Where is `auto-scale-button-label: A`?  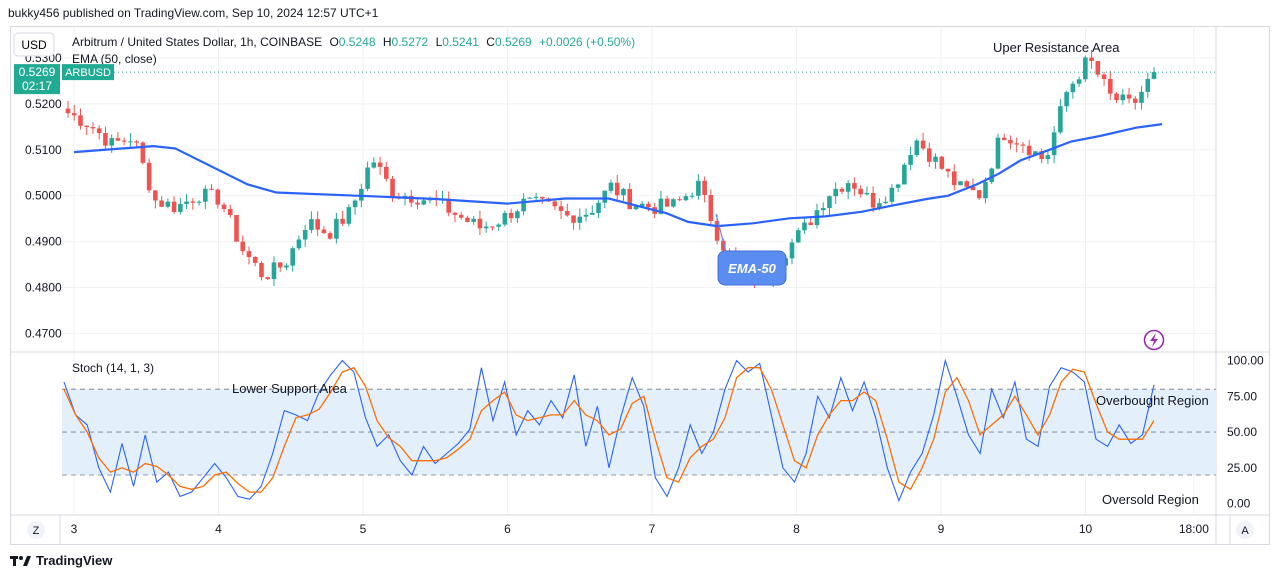 auto-scale-button-label: A is located at coordinates (1245, 531).